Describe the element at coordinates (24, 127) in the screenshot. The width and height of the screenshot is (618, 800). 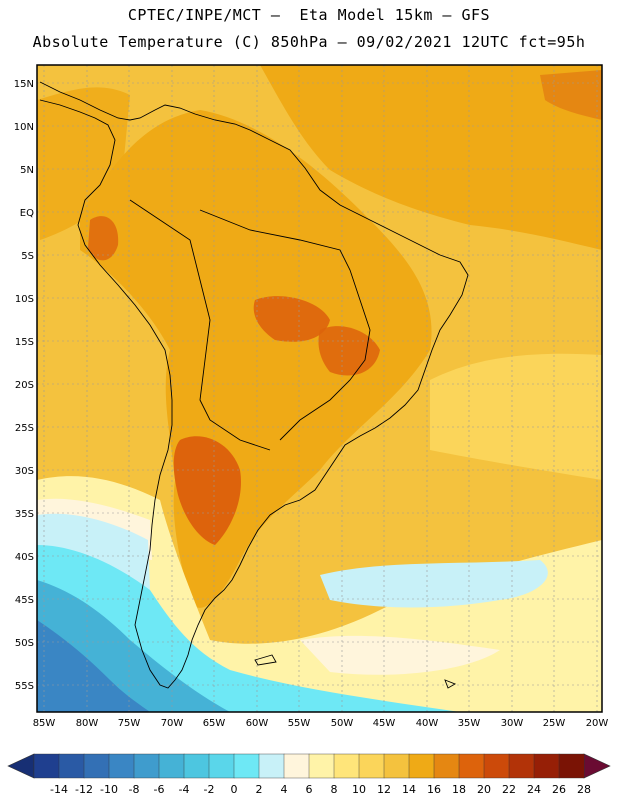
I see `lat-label: 10N` at that location.